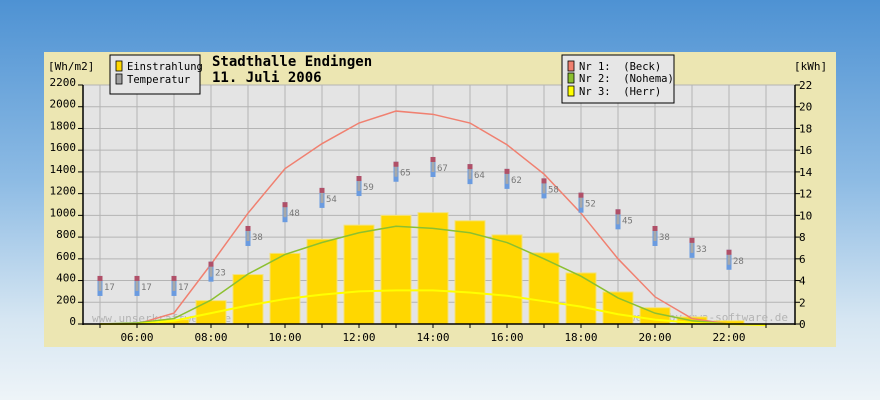 This screenshot has height=400, width=880. I want to click on legend-swatch-beck, so click(571, 66).